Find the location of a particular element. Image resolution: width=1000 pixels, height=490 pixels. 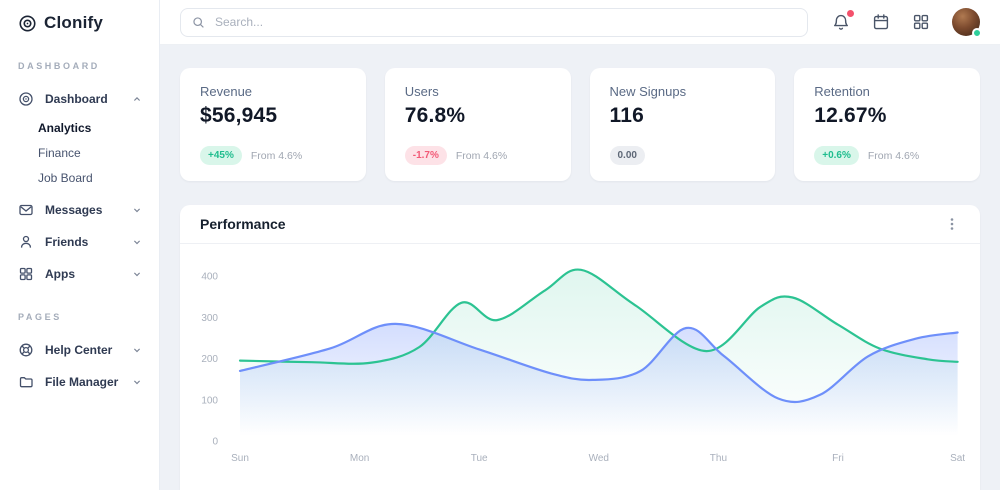

notification-dot is located at coordinates (850, 13).